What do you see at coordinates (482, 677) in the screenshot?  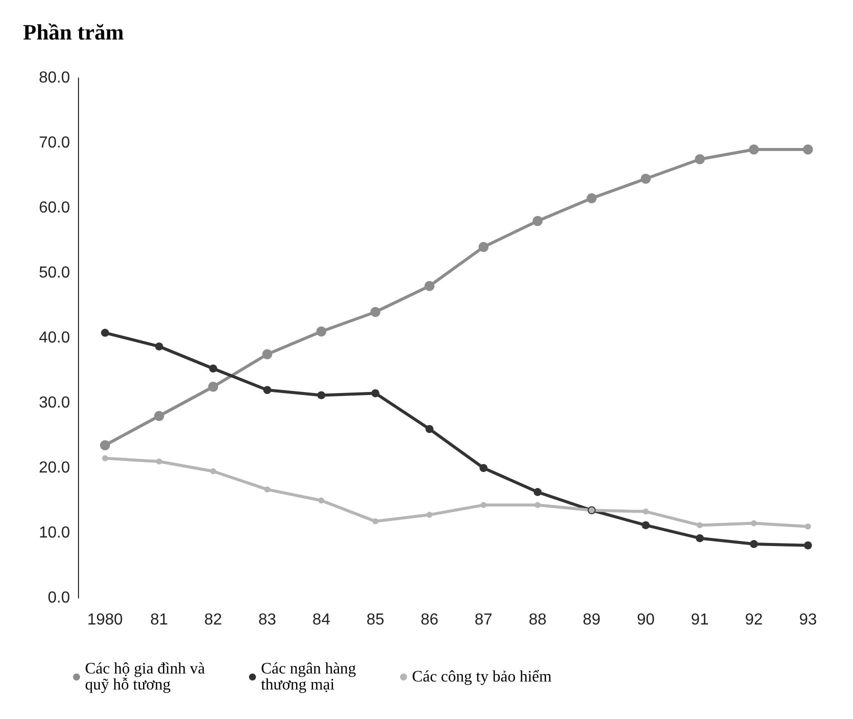 I see `legend-label: Các công ty bảo hiểm` at bounding box center [482, 677].